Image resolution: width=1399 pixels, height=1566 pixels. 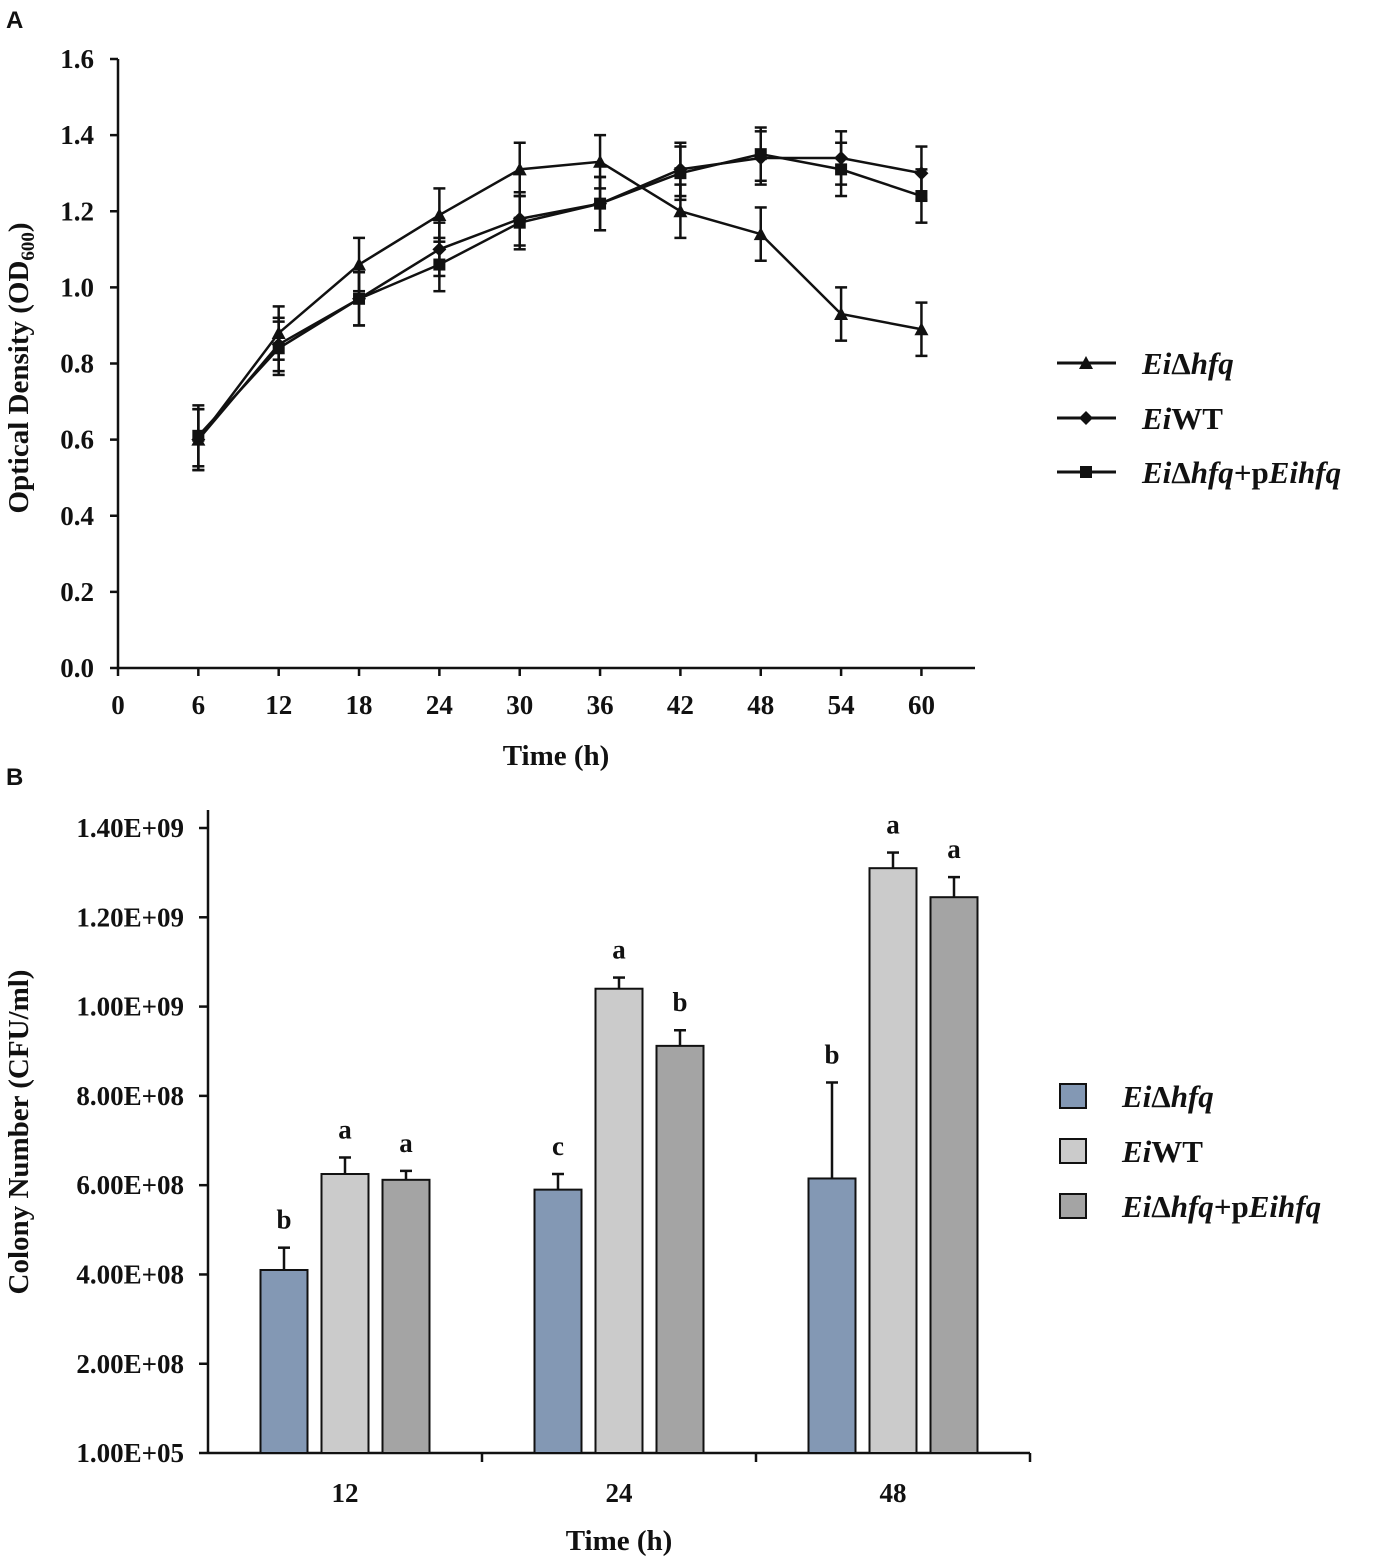 What do you see at coordinates (77, 592) in the screenshot?
I see `y-tick-label: 0.2` at bounding box center [77, 592].